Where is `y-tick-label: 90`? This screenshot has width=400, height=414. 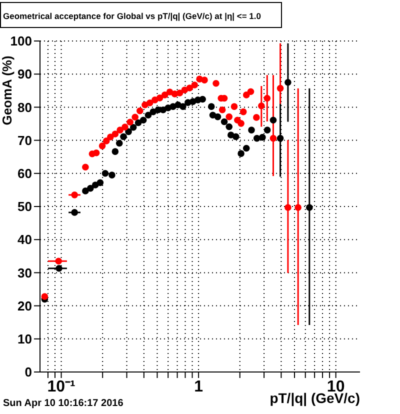
y-tick-label: 90 is located at coordinates (25, 74).